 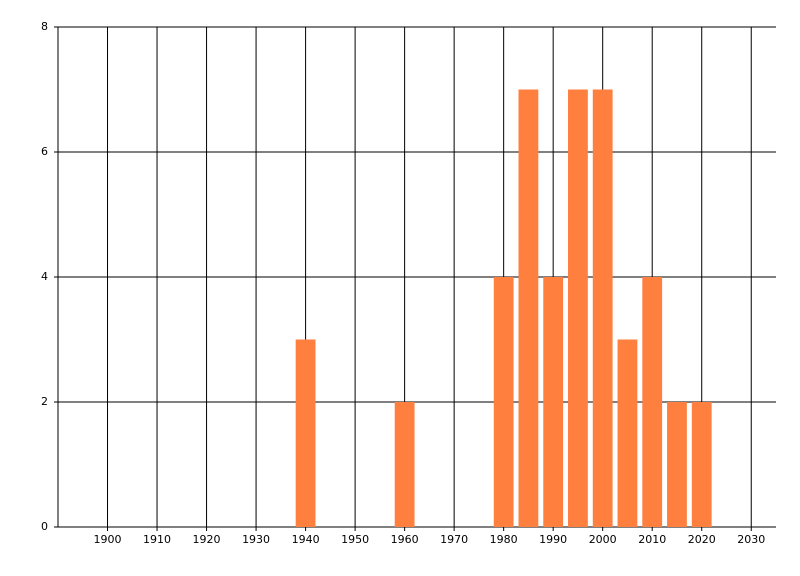 I want to click on x-tick-label: 1910, so click(x=157, y=539).